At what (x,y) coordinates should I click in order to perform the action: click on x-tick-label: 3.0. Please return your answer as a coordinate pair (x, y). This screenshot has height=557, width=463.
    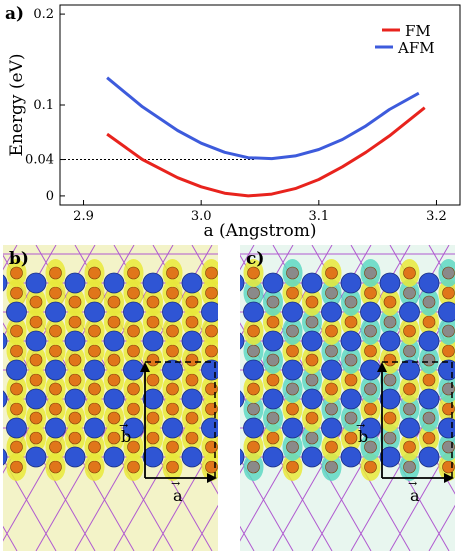
    Looking at the image, I should click on (201, 216).